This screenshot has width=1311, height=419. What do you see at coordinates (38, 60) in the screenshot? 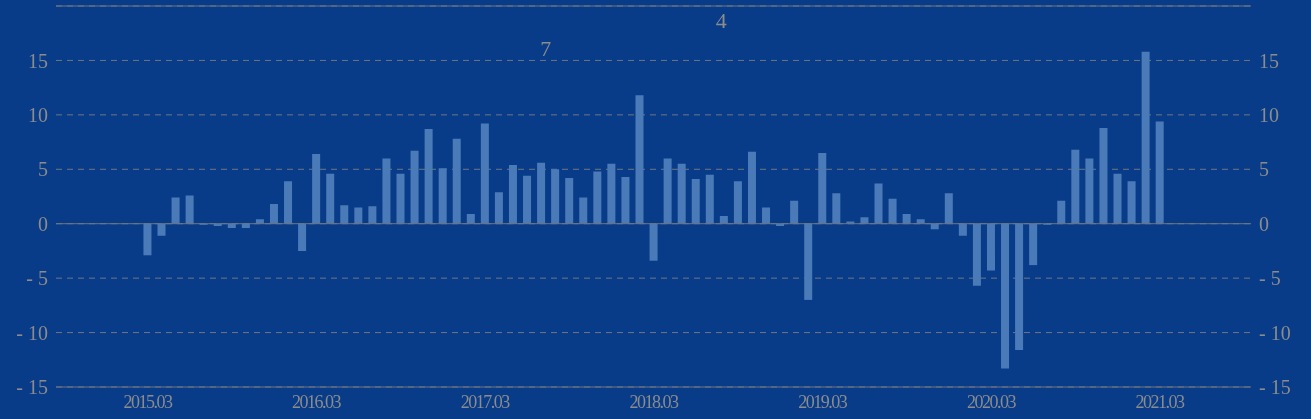
I see `y-tick-label: 15` at bounding box center [38, 60].